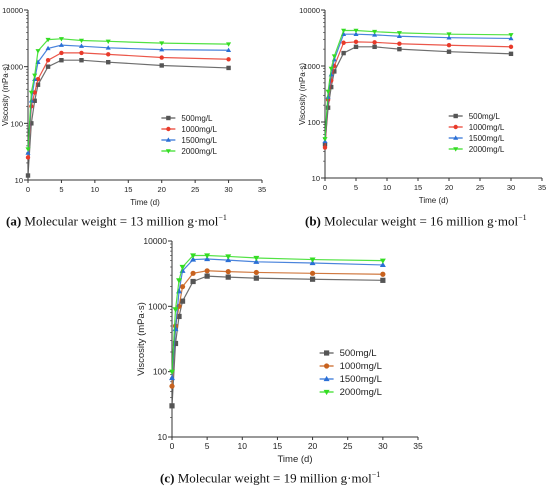 This screenshot has height=493, width=550. I want to click on caption-b-letter: (b), so click(313, 221).